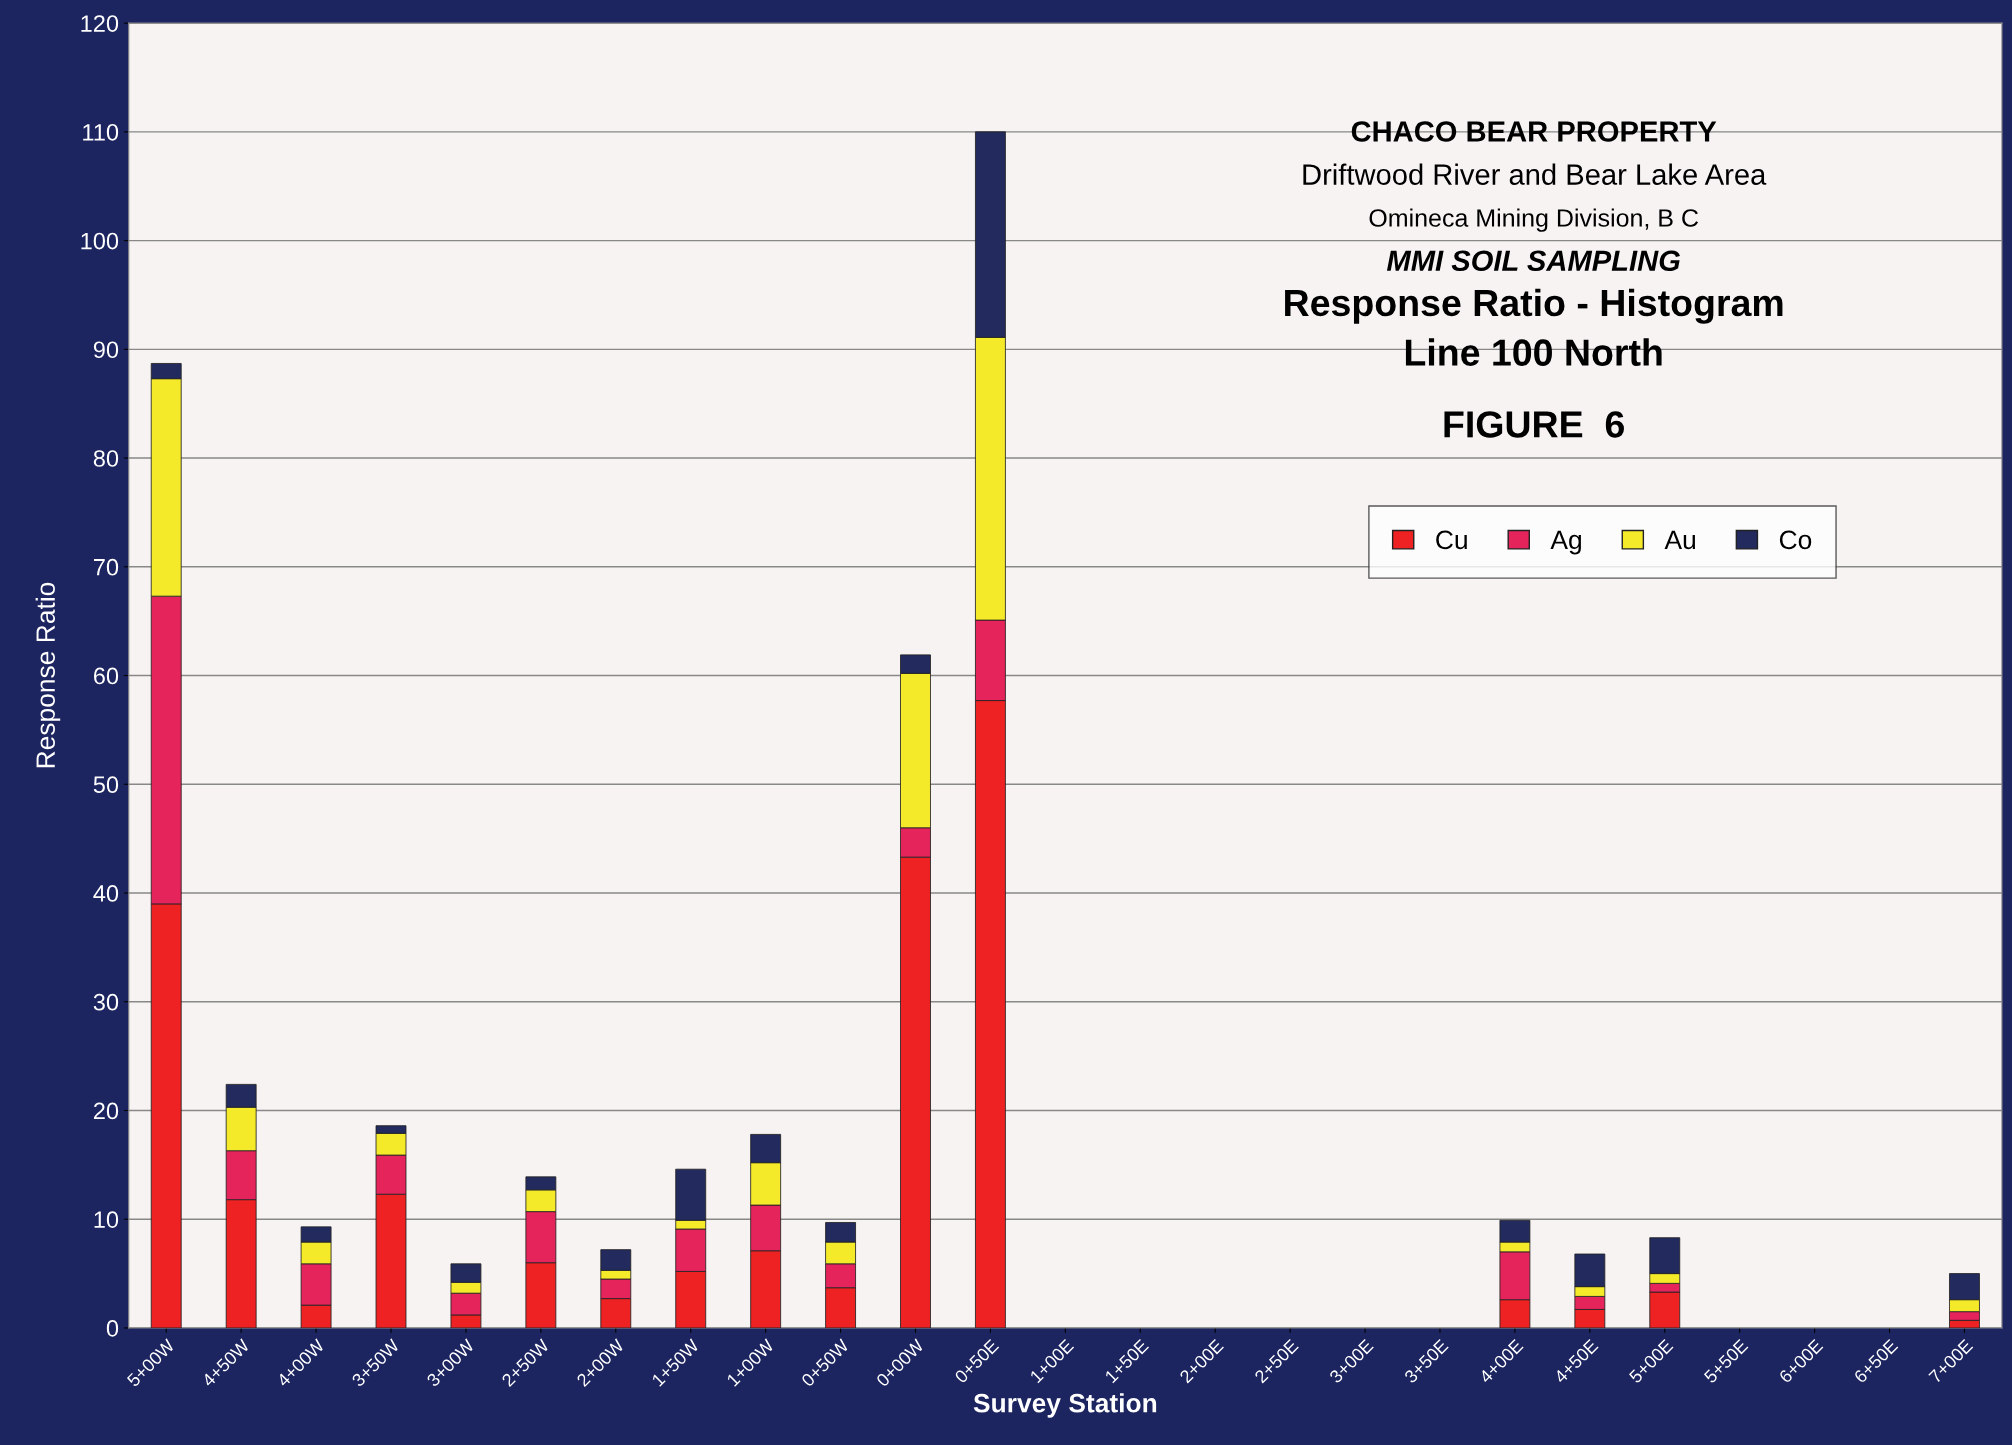 The width and height of the screenshot is (2012, 1445). What do you see at coordinates (106, 458) in the screenshot?
I see `y-tick-label: 80` at bounding box center [106, 458].